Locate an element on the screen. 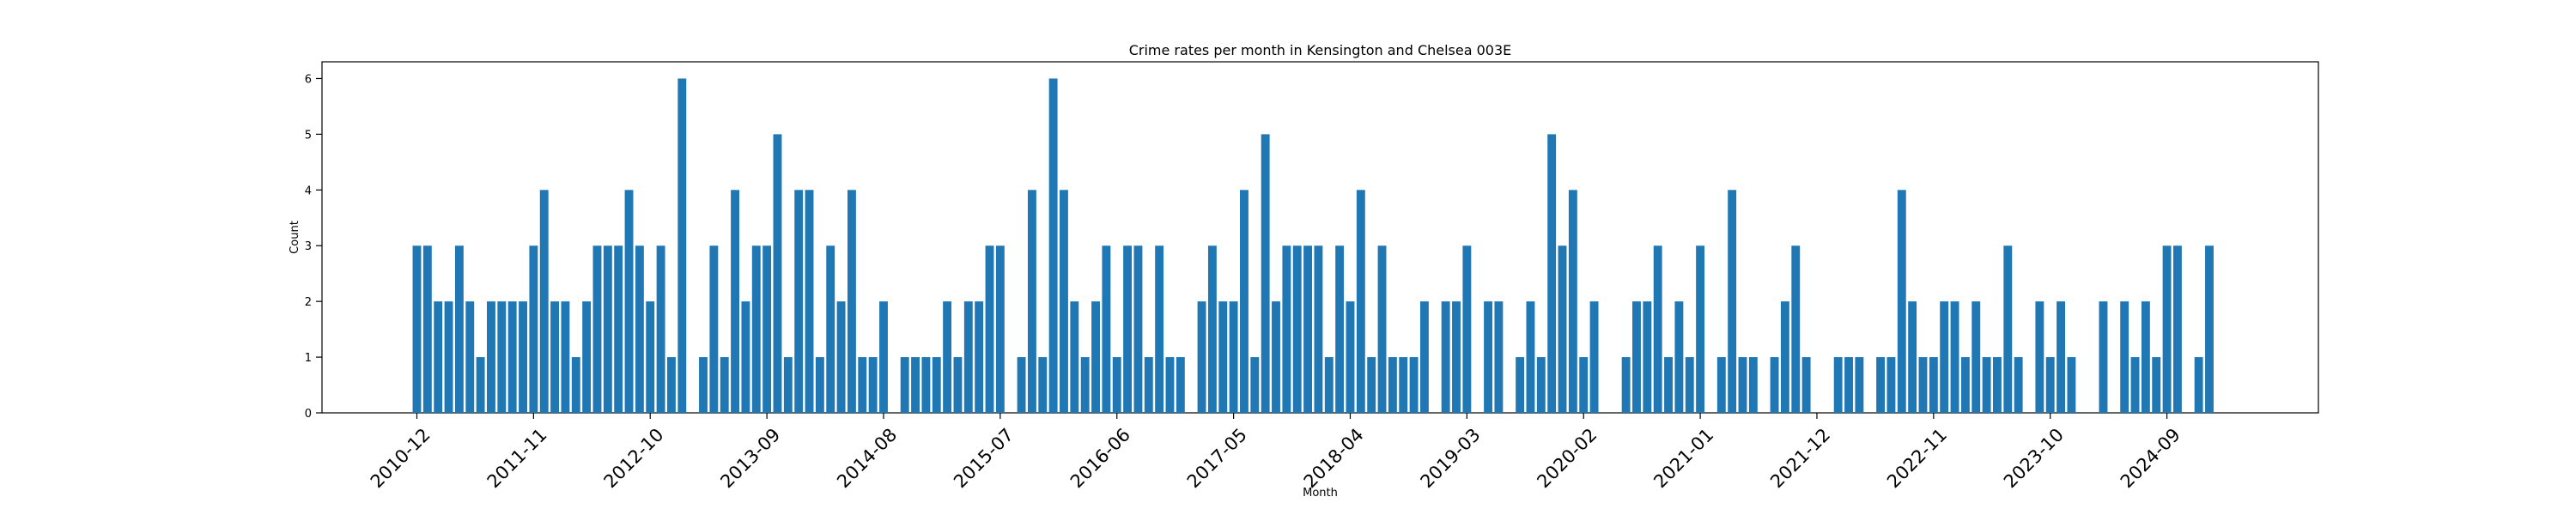  x-tick-label: 2018-04 is located at coordinates (1334, 458).